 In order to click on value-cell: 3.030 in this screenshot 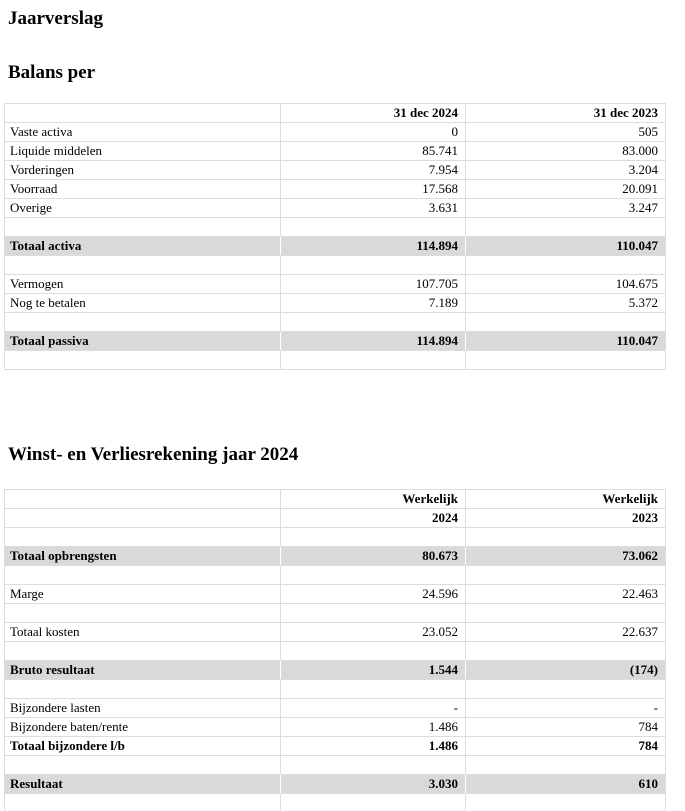, I will do `click(373, 784)`.